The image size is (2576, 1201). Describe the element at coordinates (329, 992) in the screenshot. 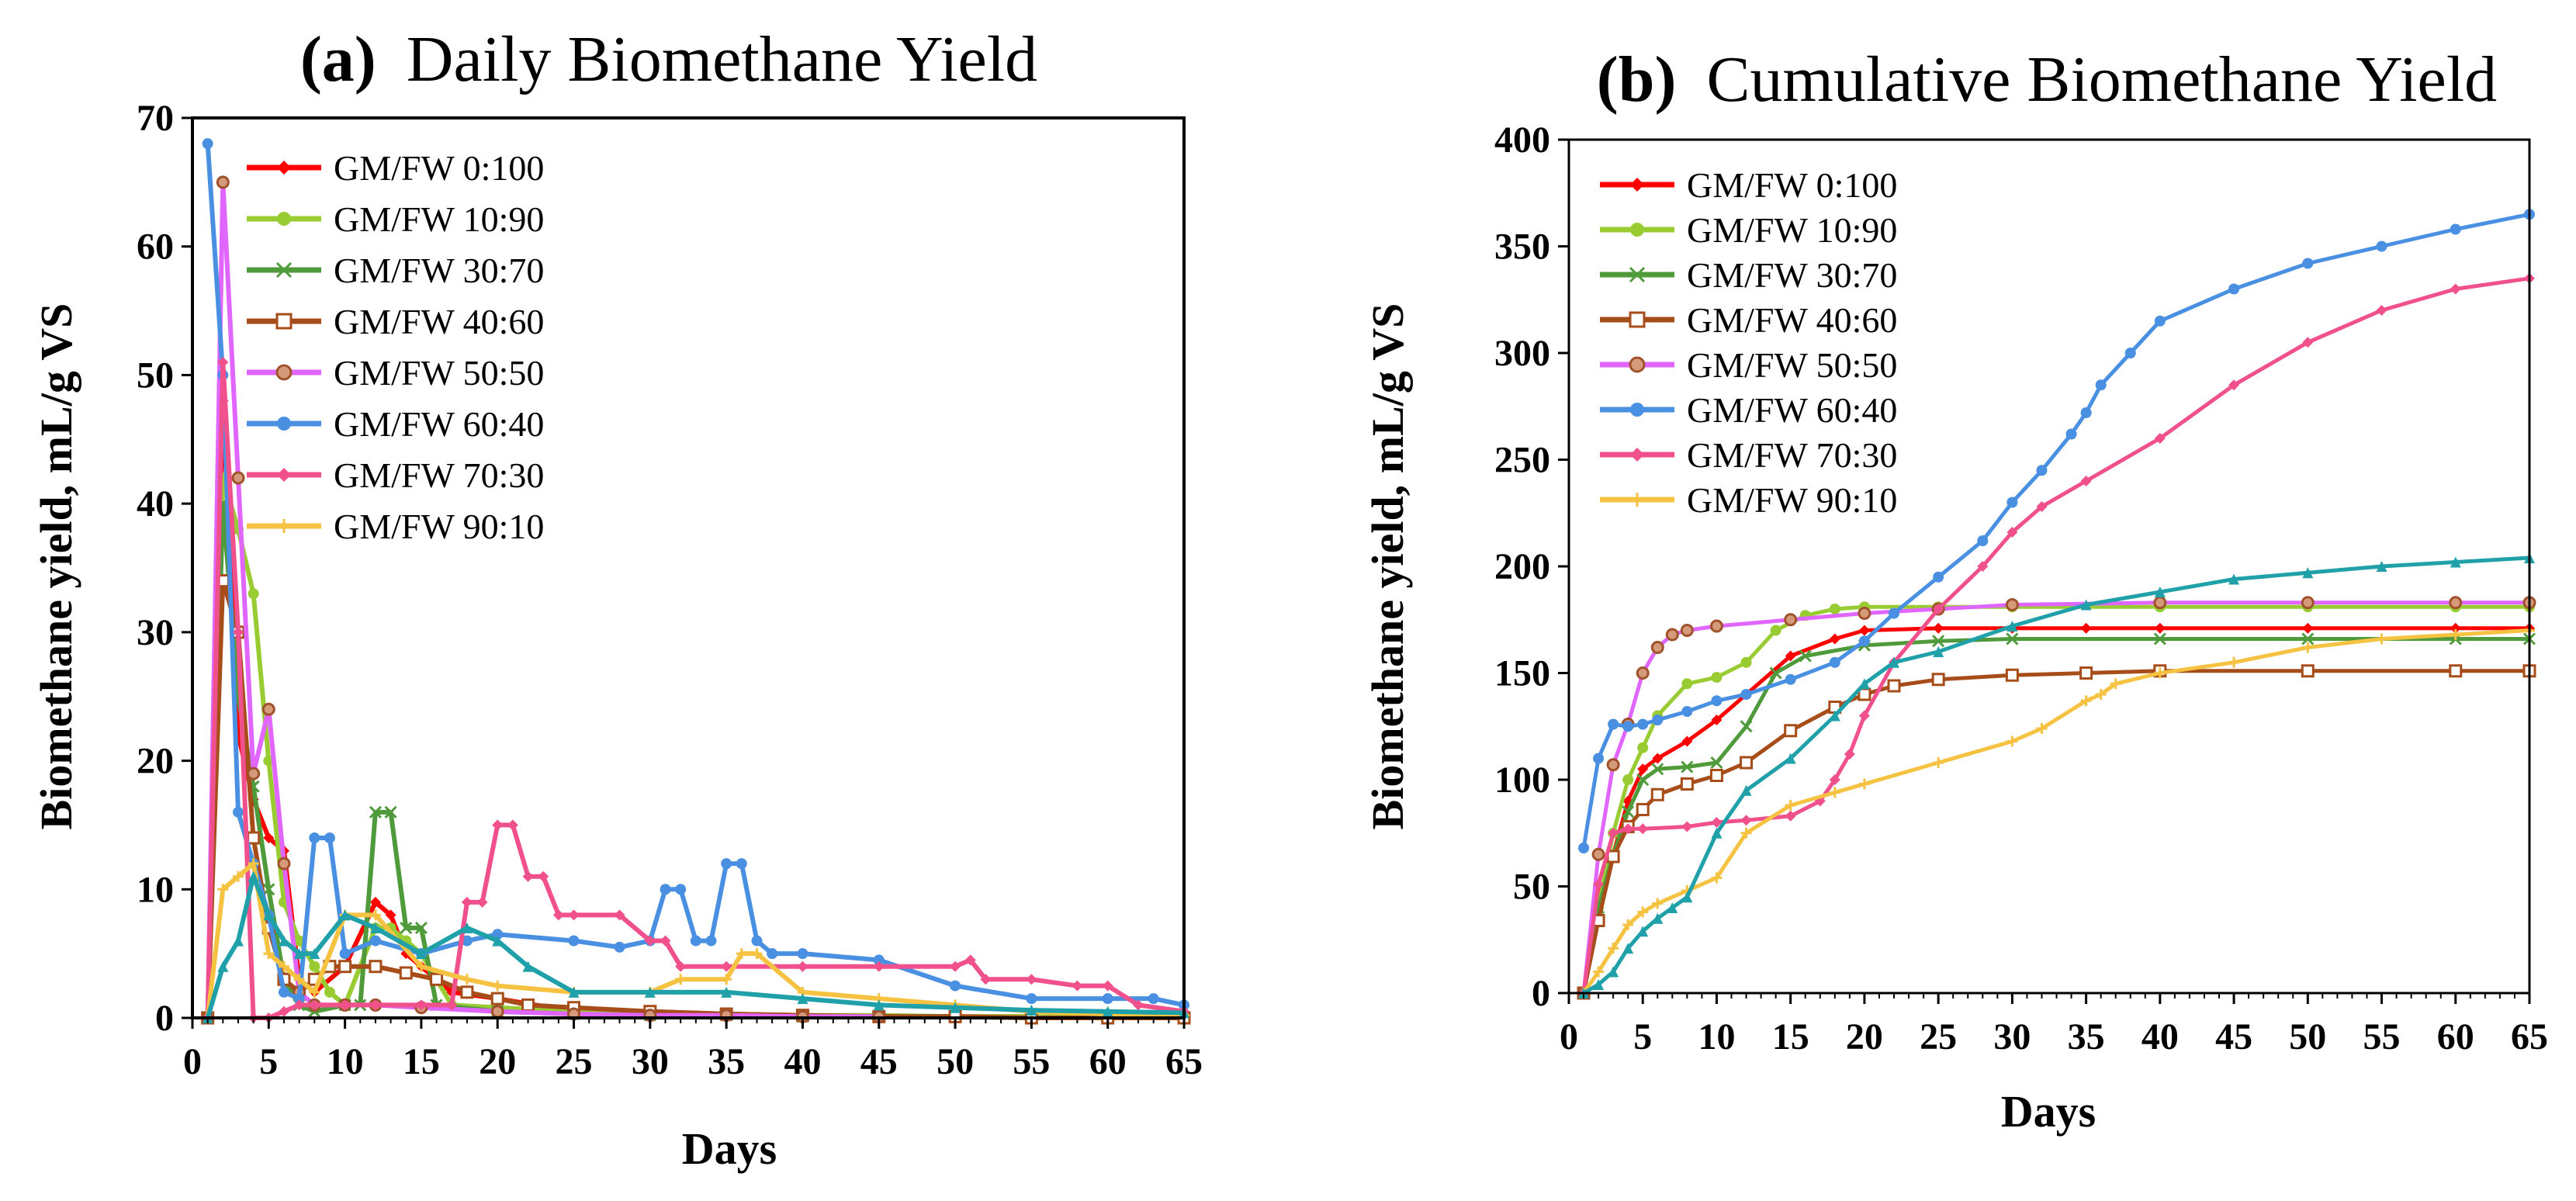

I see `chart-a-series-1-point` at that location.